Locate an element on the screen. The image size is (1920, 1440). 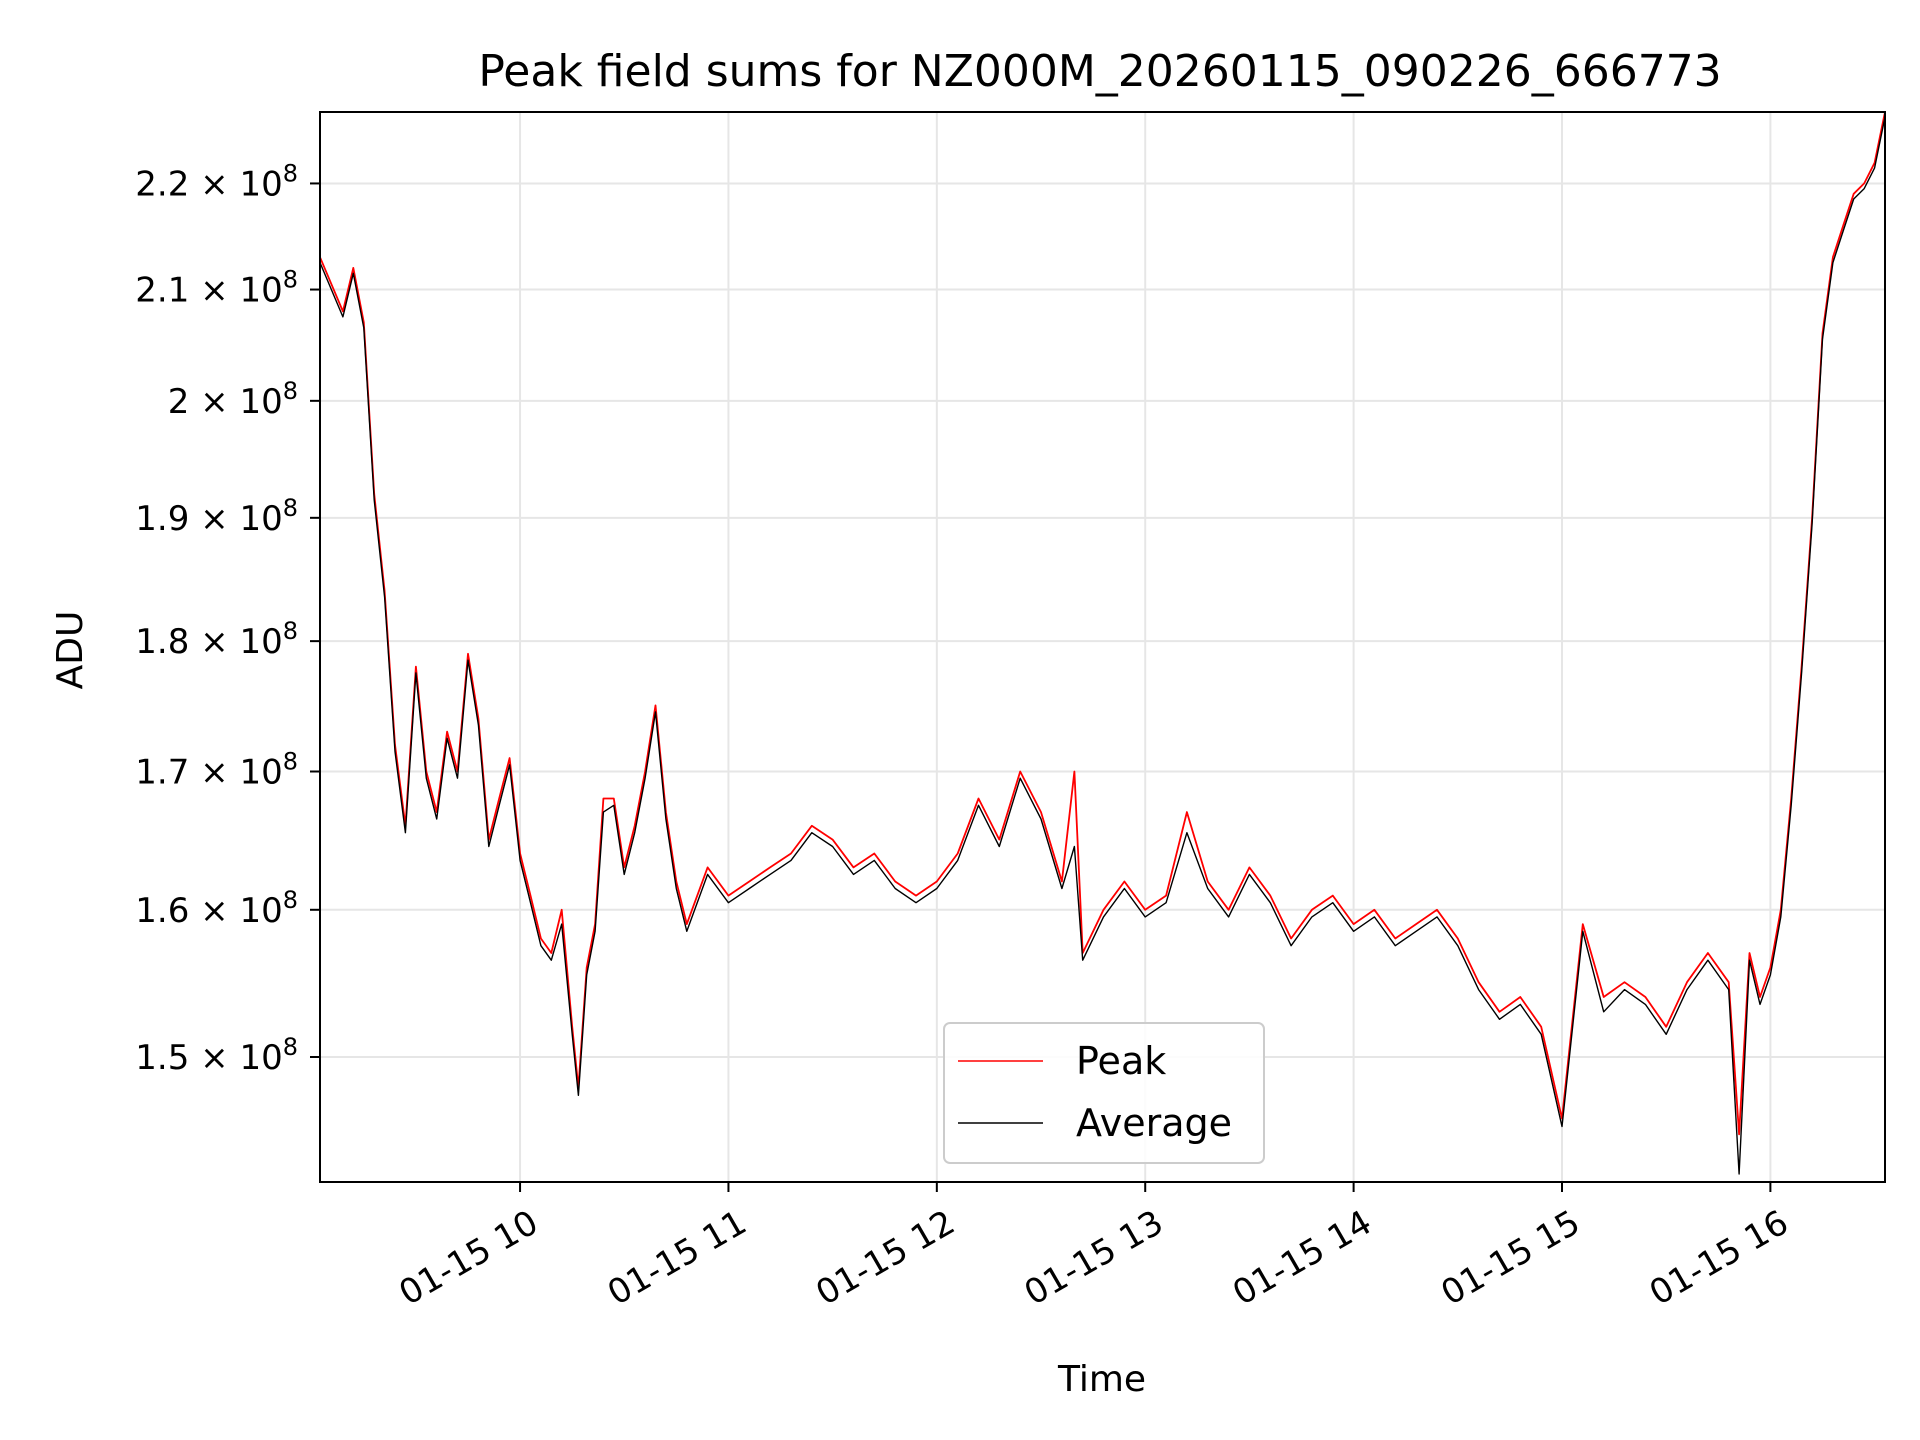
y-tick-mantissa: 2.2 is located at coordinates (162, 184).